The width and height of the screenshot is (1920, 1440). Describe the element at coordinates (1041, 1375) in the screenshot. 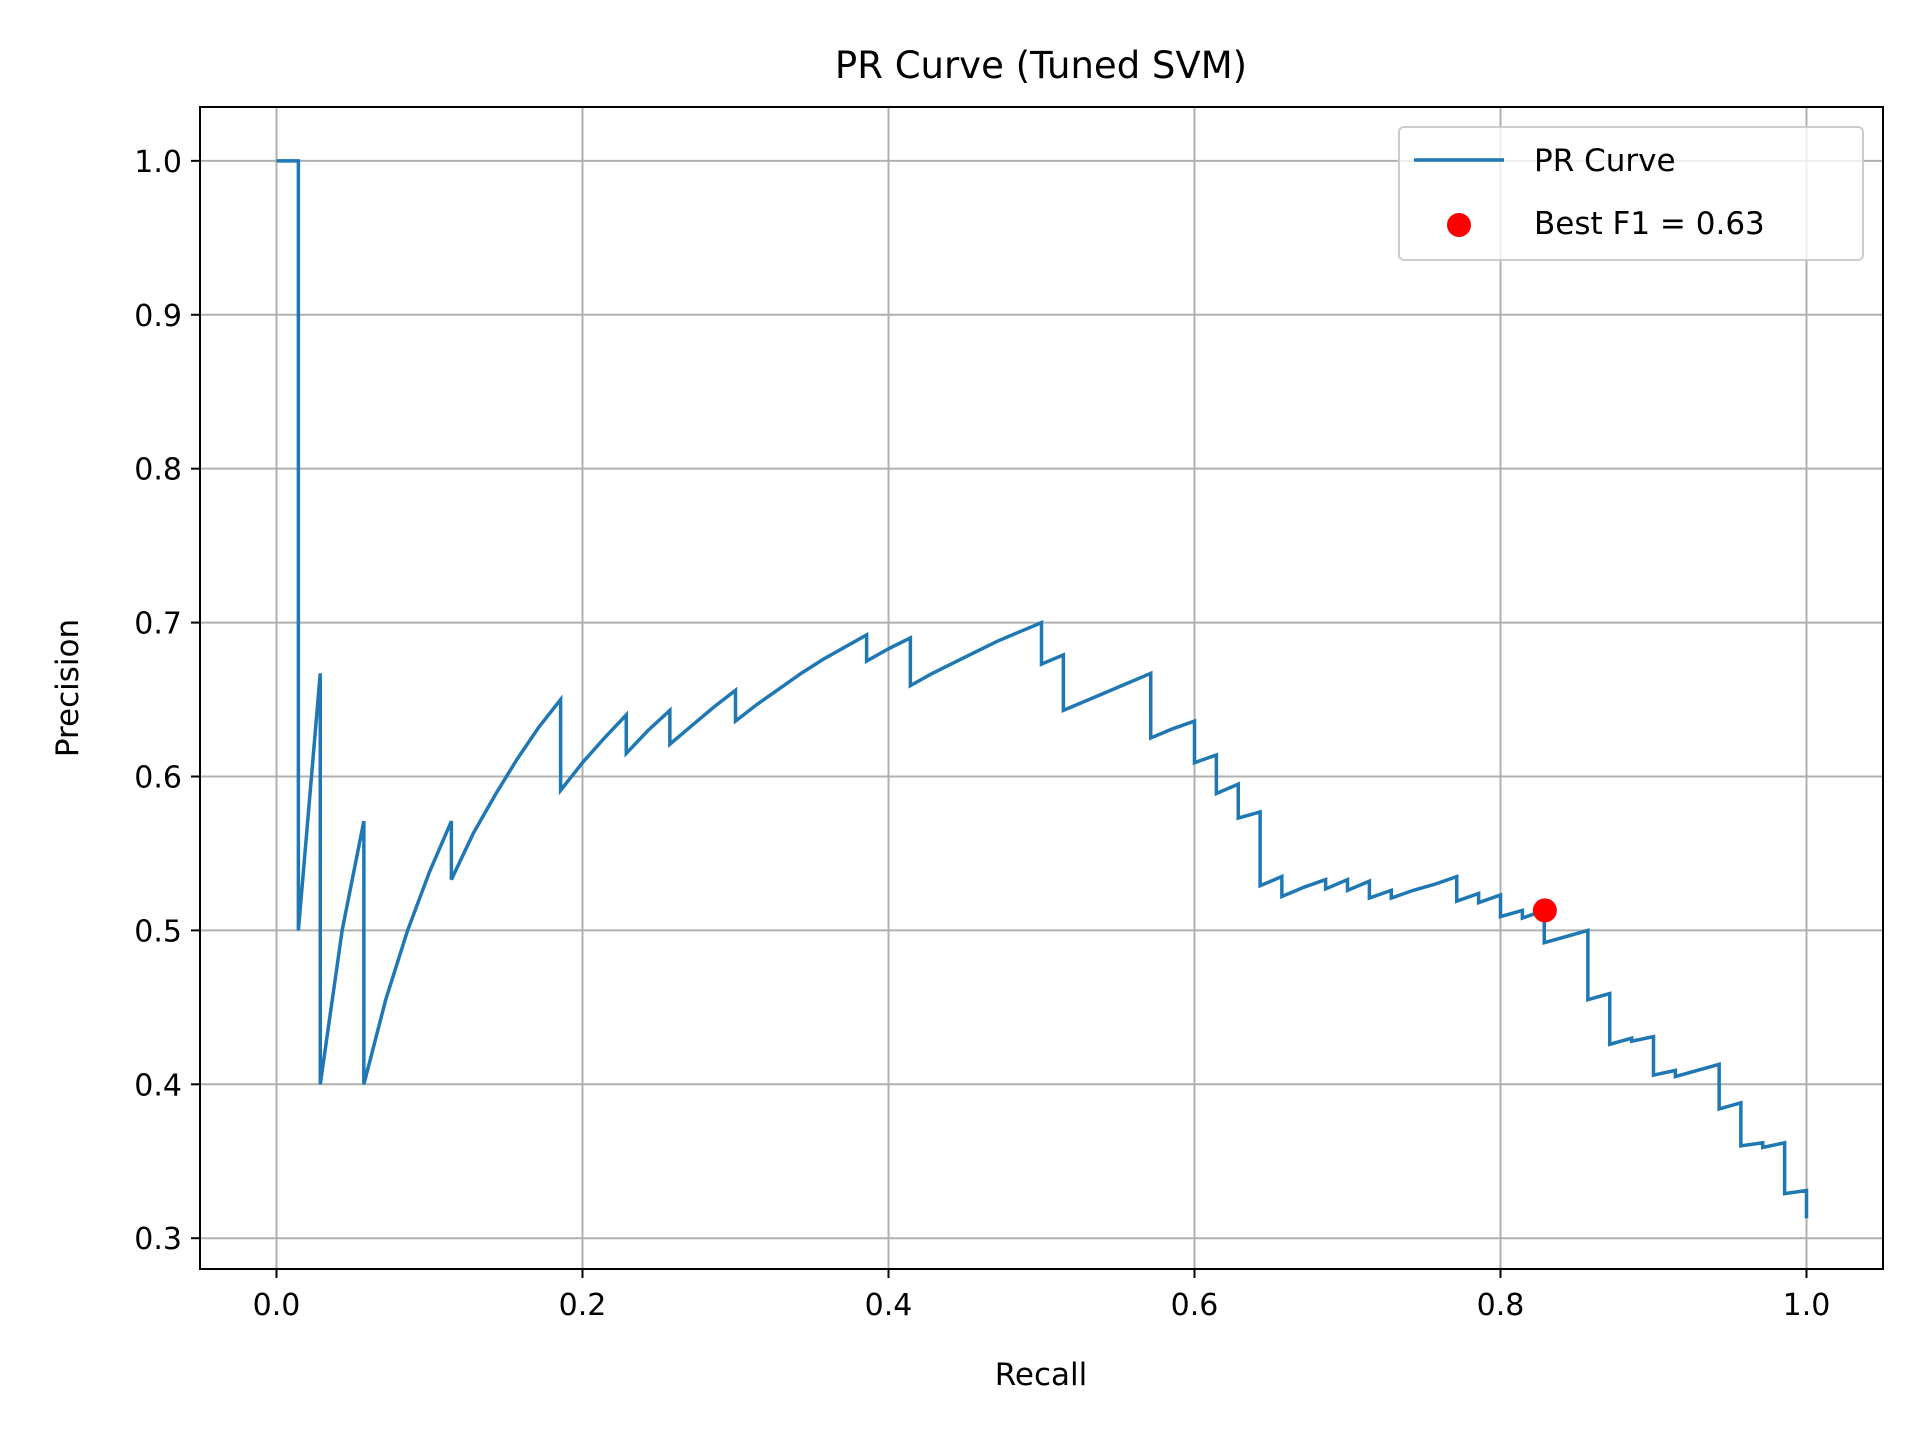

I see `x-axis-title: Recall` at that location.